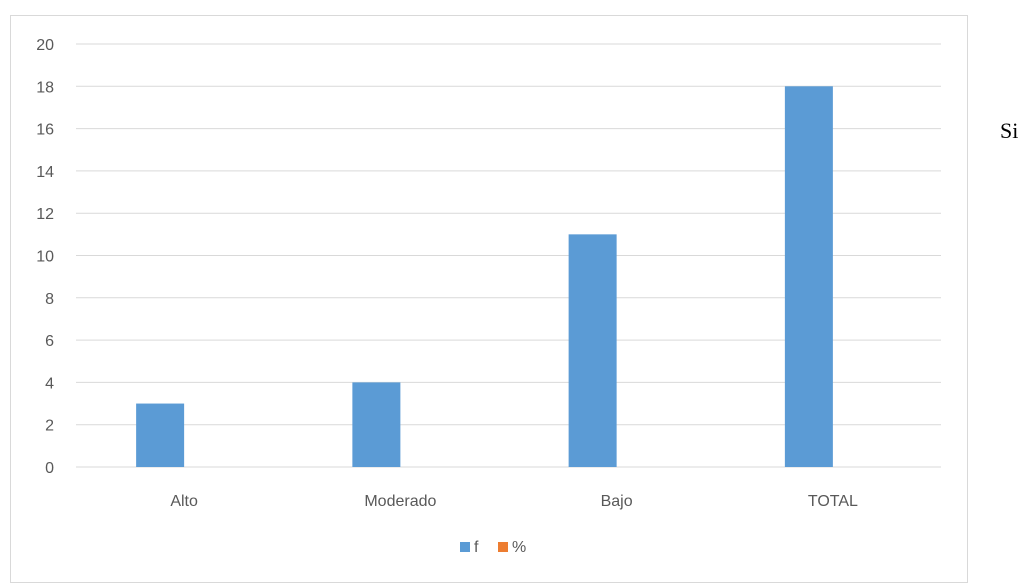  I want to click on x-category-label: Bajo, so click(617, 501).